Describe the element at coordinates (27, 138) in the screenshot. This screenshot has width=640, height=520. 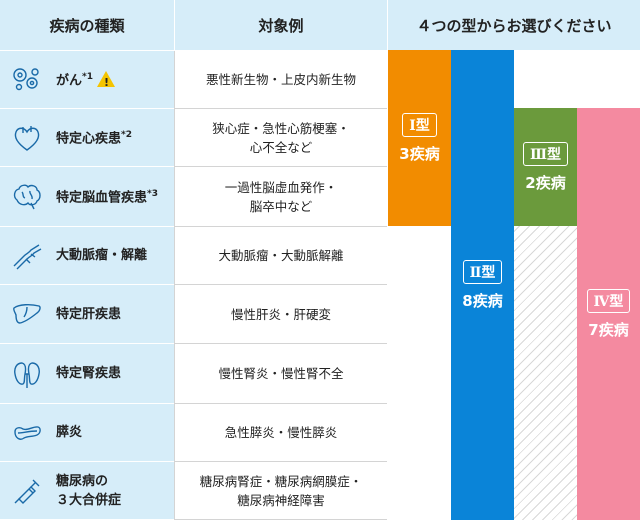
I see `heart-icon` at that location.